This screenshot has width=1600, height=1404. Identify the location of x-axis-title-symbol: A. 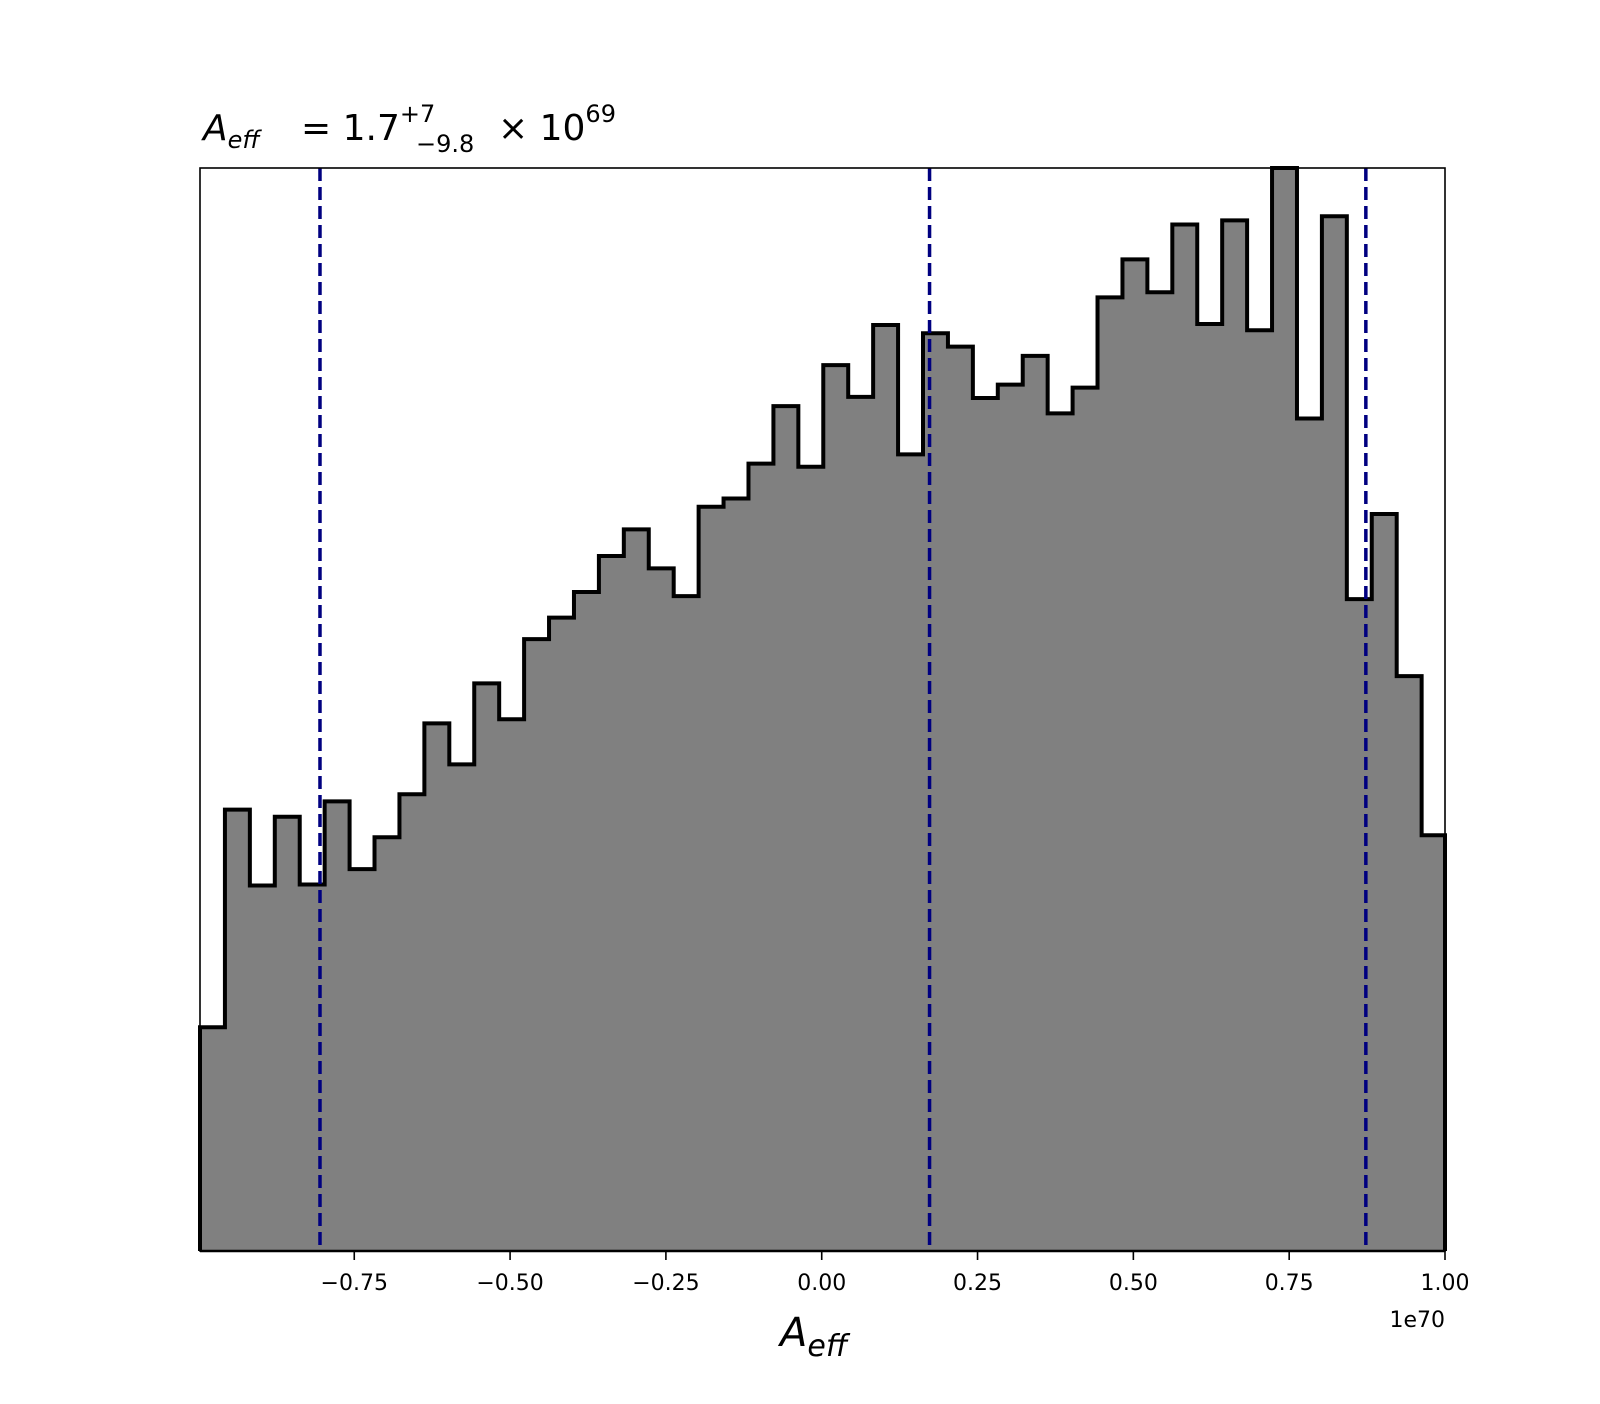
(792, 1333).